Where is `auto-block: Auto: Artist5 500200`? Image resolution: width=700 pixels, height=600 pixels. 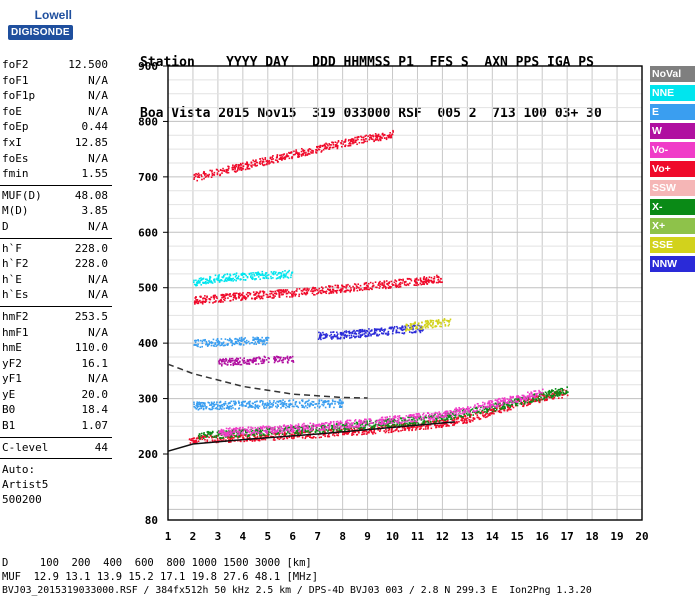 auto-block: Auto: Artist5 500200 is located at coordinates (56, 484).